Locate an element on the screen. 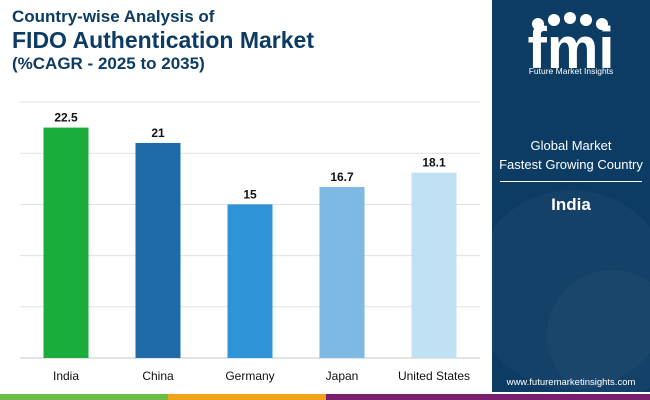  divider is located at coordinates (571, 181).